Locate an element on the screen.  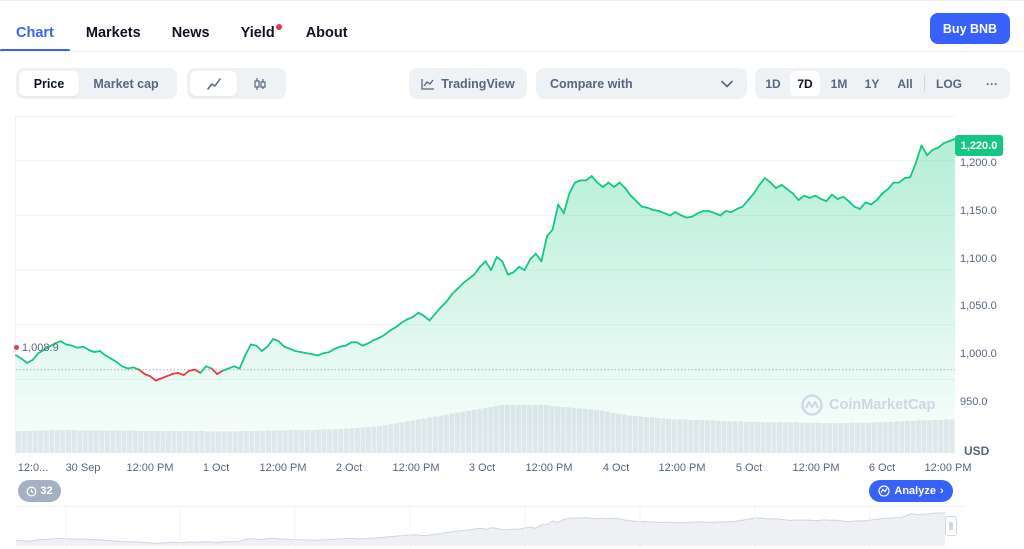
range-navigator is located at coordinates (490, 527).